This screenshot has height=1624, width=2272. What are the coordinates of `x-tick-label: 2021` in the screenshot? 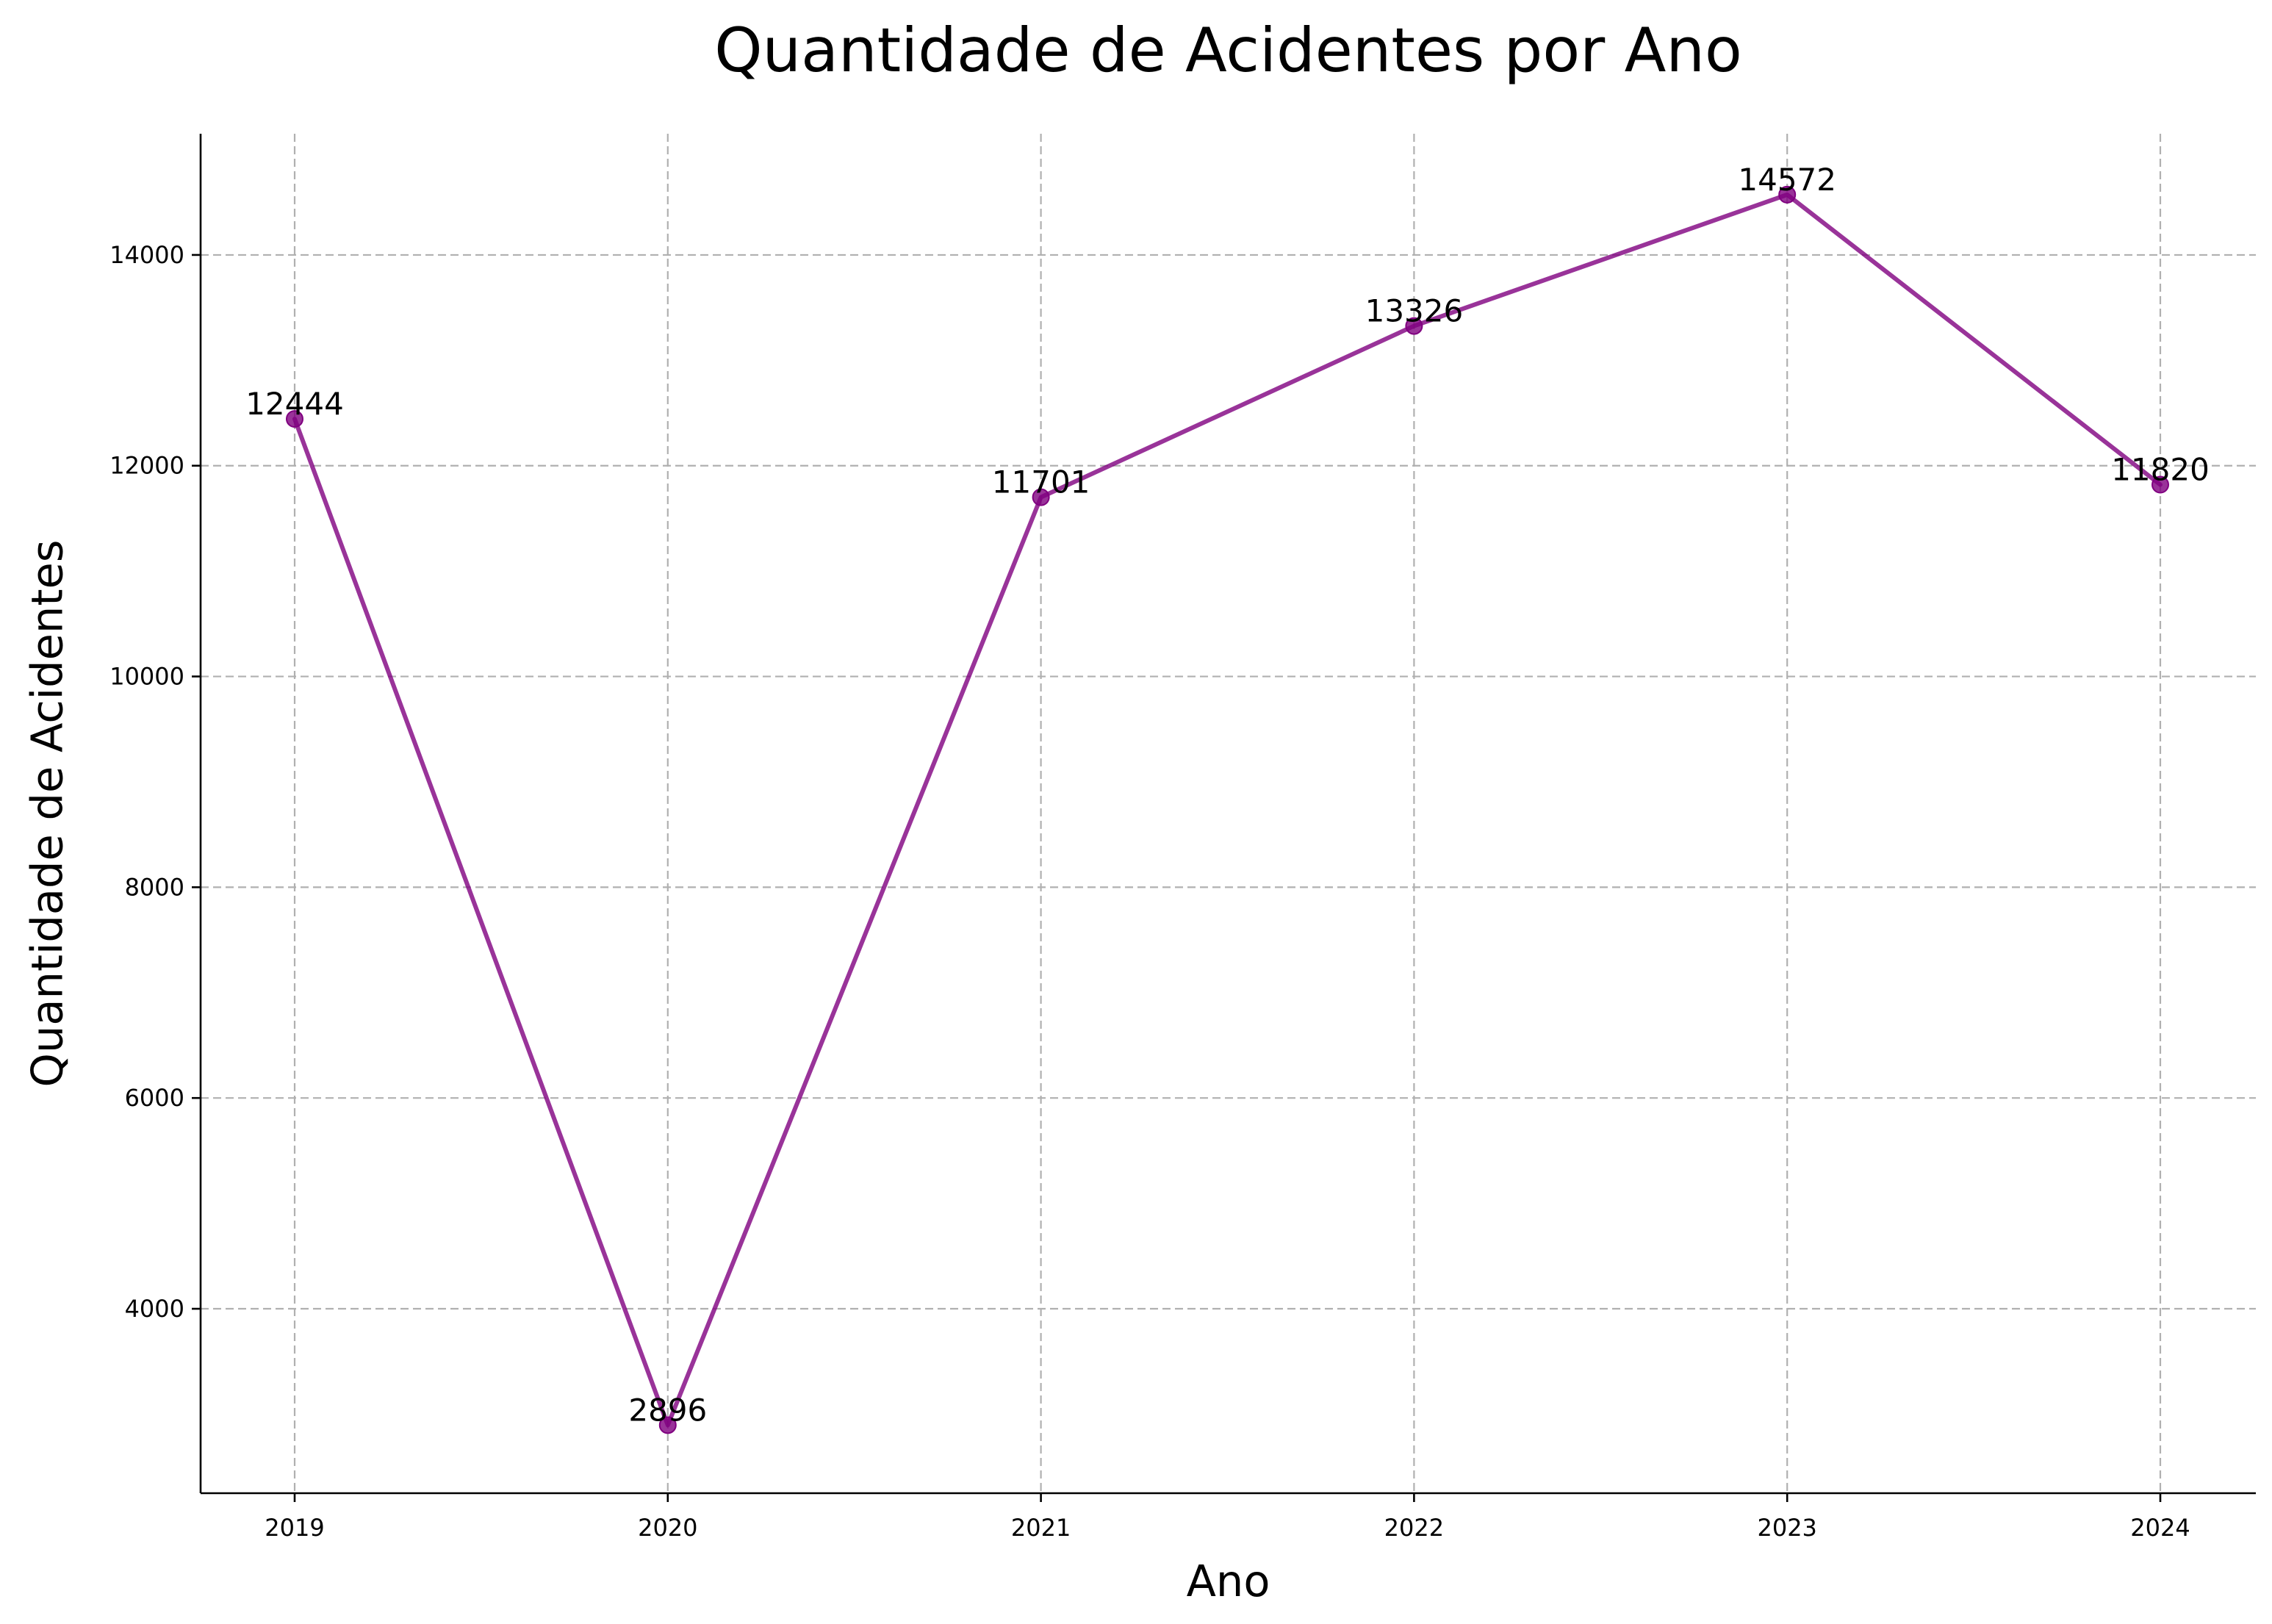 It's located at (1041, 1528).